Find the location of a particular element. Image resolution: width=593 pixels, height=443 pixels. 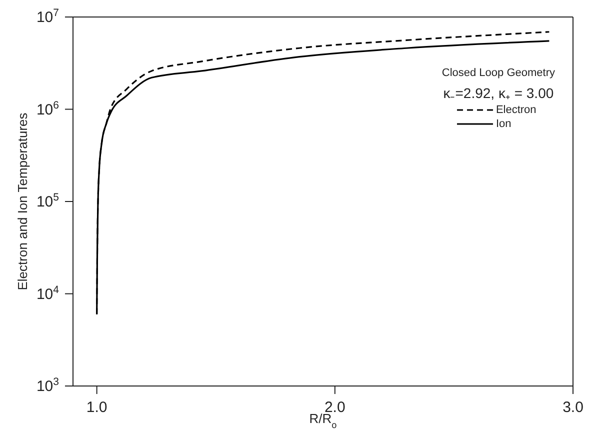

x-axis-title: R/R$_{o}$ is located at coordinates (323, 420).